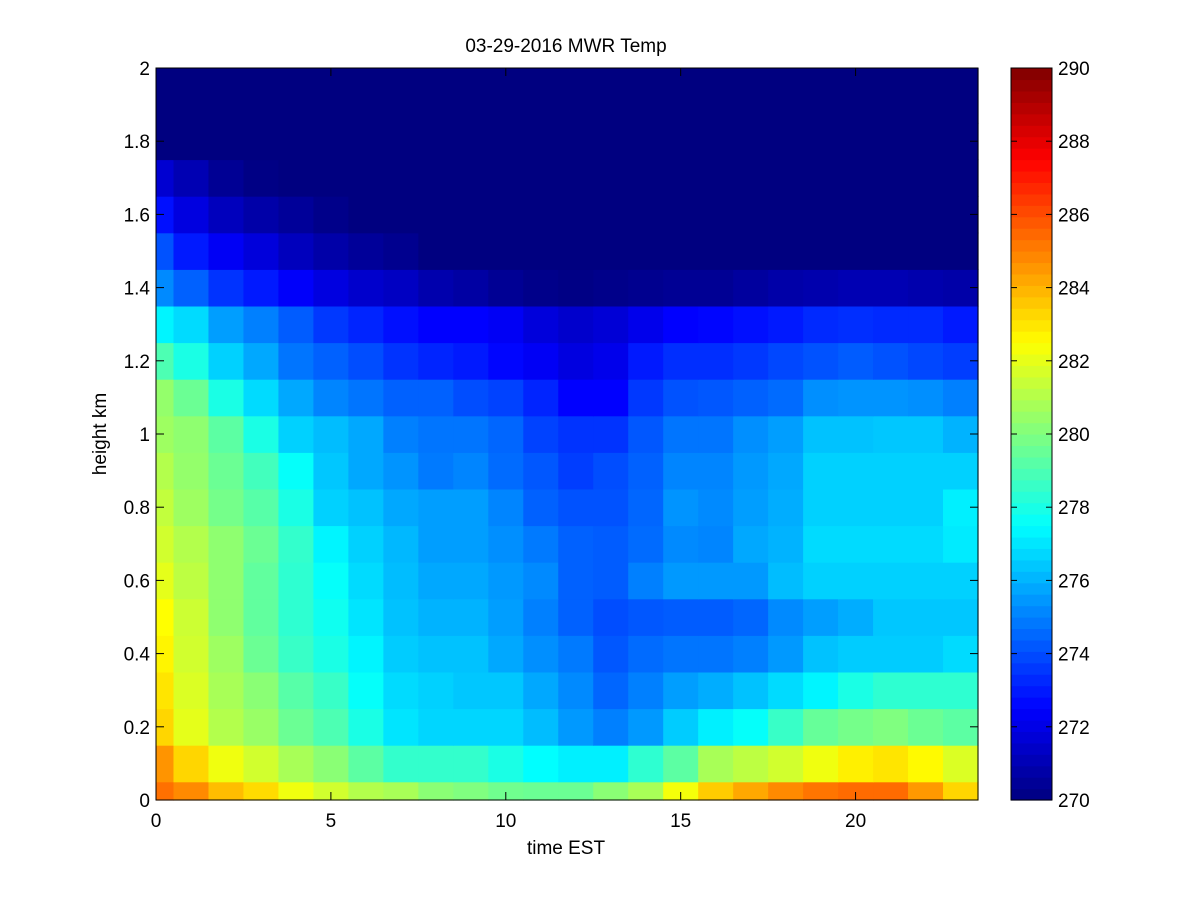 Image resolution: width=1200 pixels, height=905 pixels. I want to click on colorbar-tick-label: 290, so click(1074, 69).